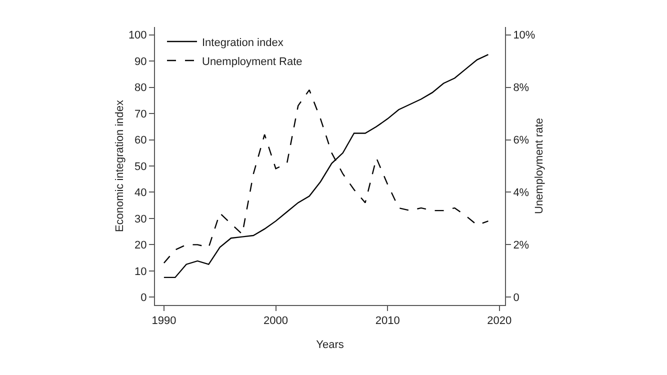  Describe the element at coordinates (140, 193) in the screenshot. I see `y-tick-label: 40` at that location.